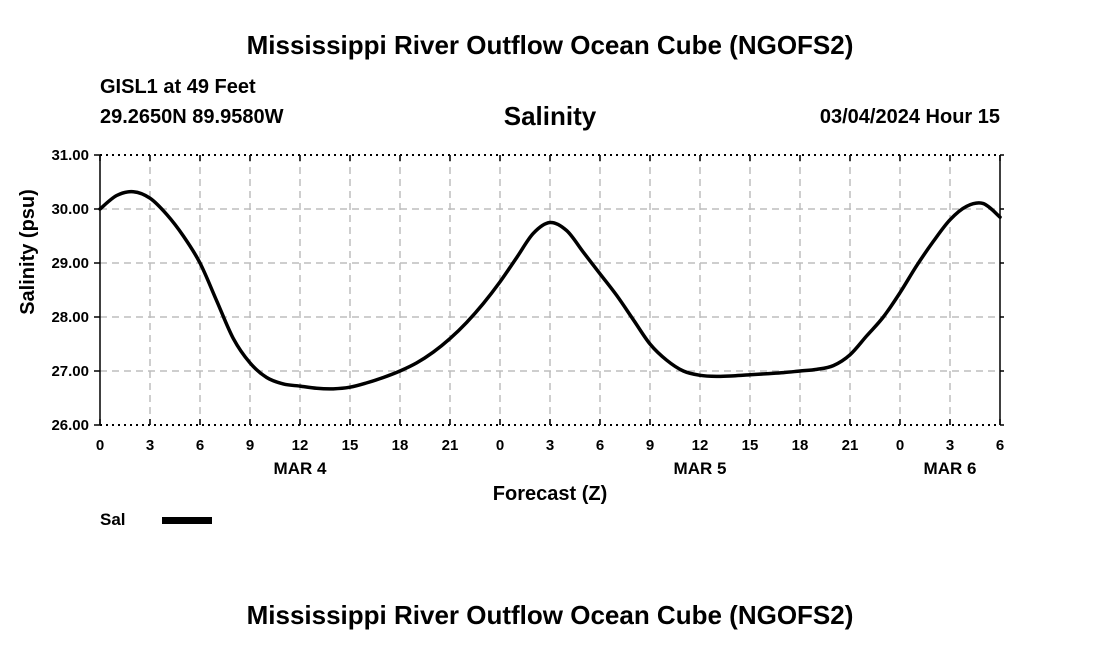 The image size is (1100, 650). What do you see at coordinates (28, 252) in the screenshot?
I see `y-axis-label: Salinity (psu)` at bounding box center [28, 252].